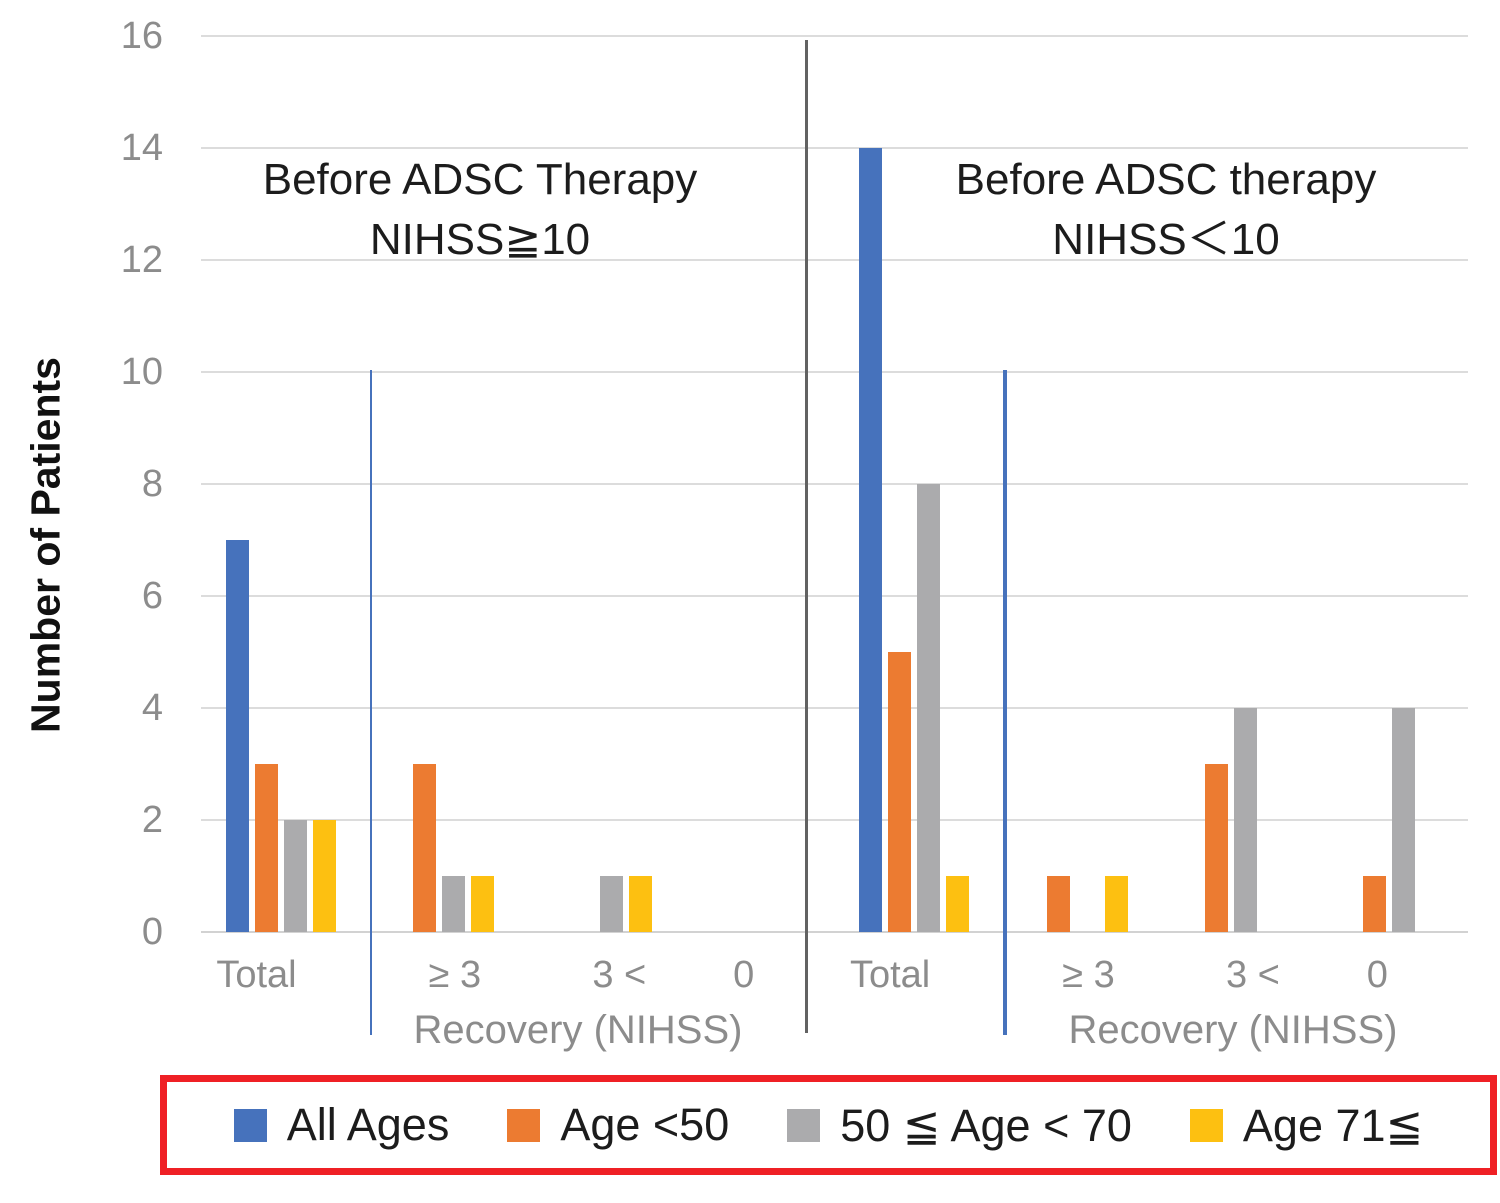 This screenshot has height=1203, width=1500. Describe the element at coordinates (834, 595) in the screenshot. I see `gridline-y6` at that location.